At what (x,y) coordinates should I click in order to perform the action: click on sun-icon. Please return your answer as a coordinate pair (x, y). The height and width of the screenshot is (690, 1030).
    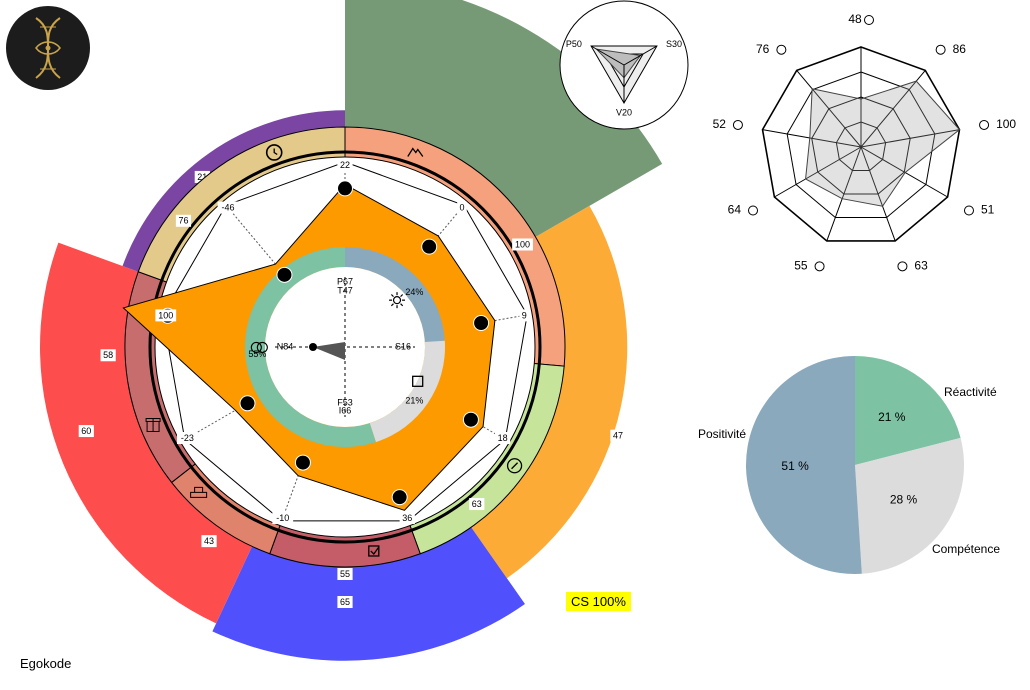
    Looking at the image, I should click on (397, 300).